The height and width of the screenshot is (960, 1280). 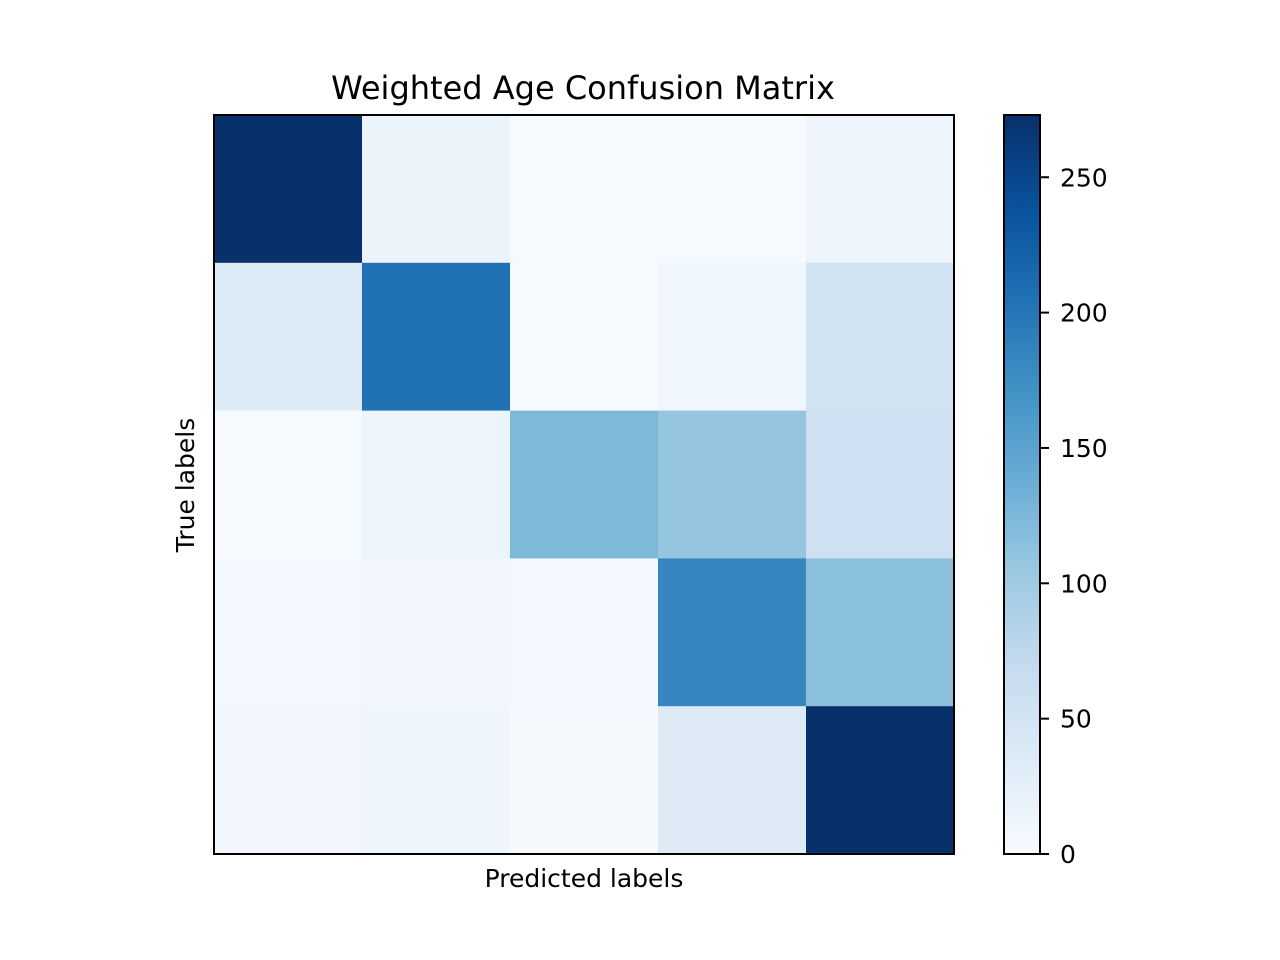 I want to click on heatmap-cell-r3-c0, so click(x=288, y=632).